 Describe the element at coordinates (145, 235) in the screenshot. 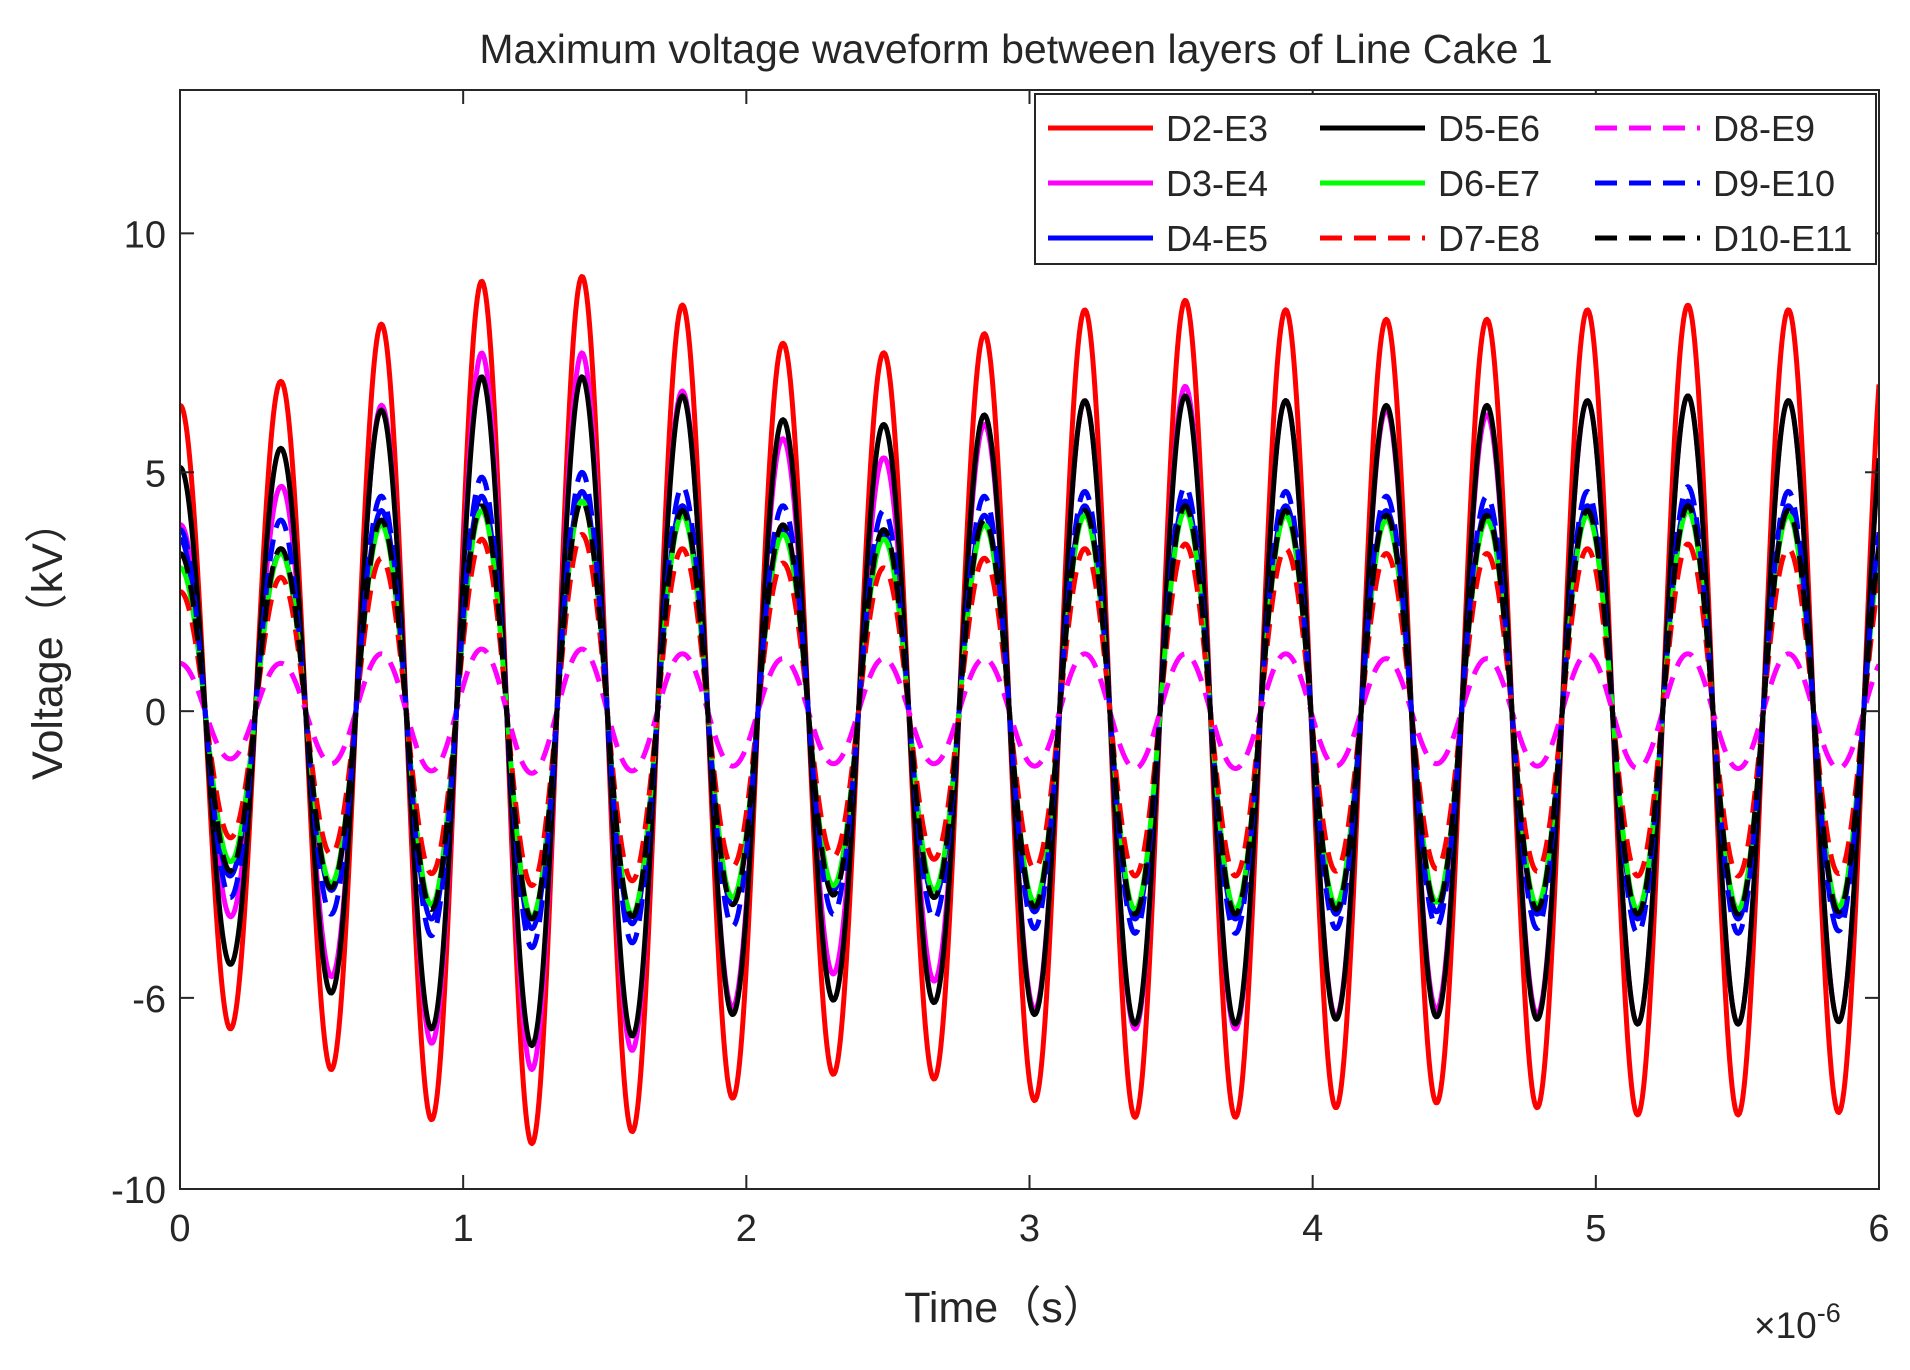

I see `y-tick-label: 10` at that location.